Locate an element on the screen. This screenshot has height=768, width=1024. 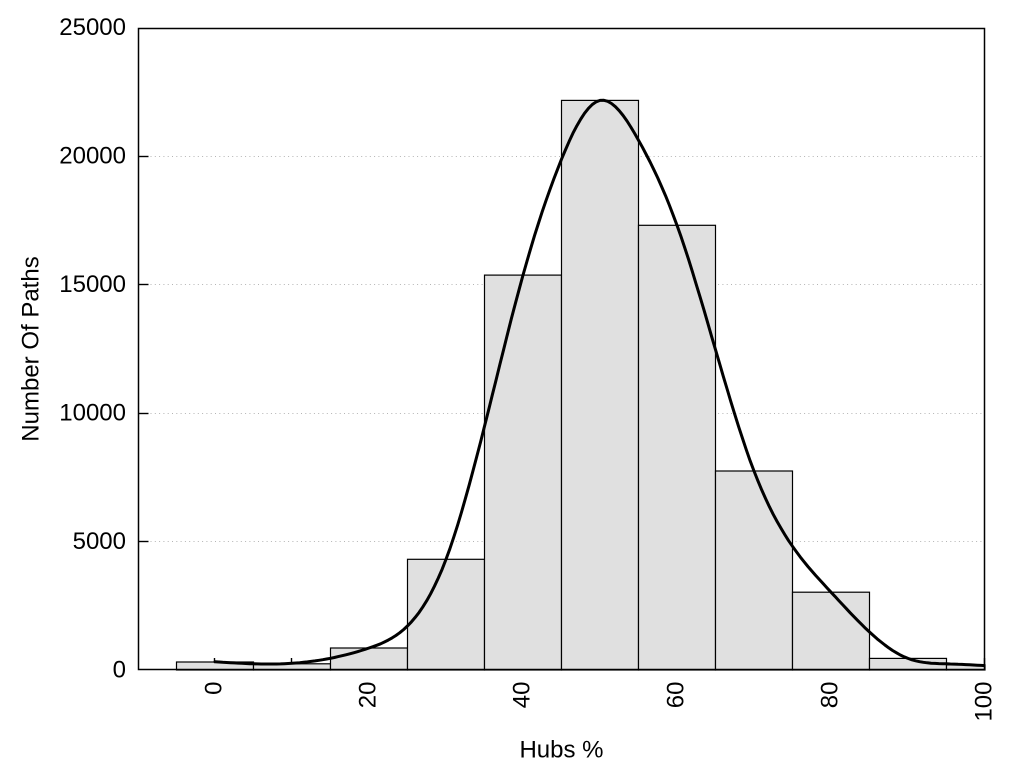
svg-text: 40 is located at coordinates (522, 695).